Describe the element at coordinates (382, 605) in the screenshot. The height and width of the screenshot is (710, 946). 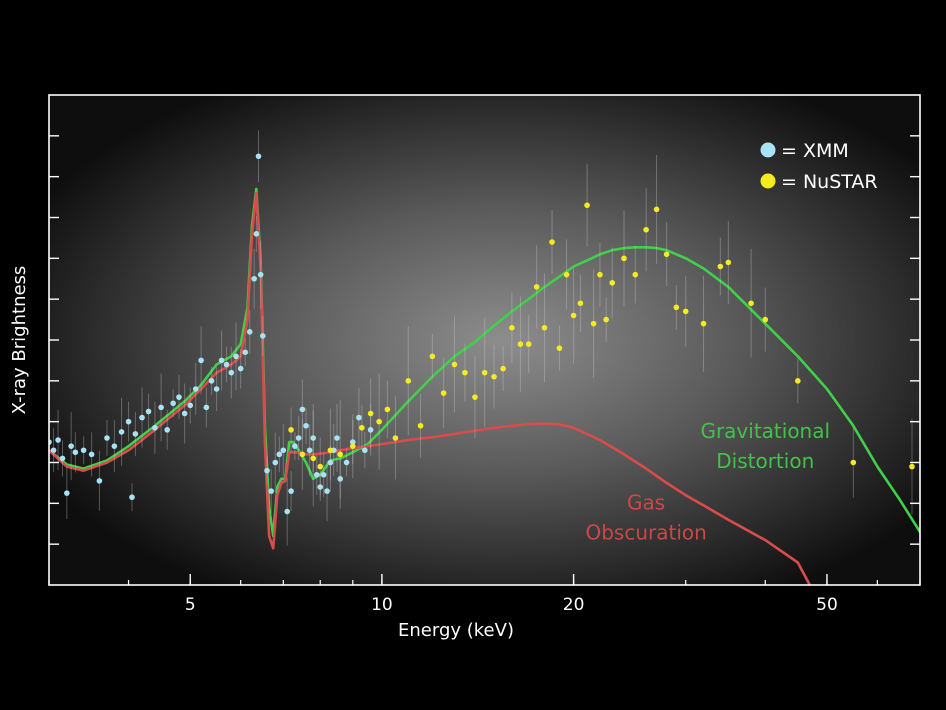
I see `x-tick-label: 10` at that location.